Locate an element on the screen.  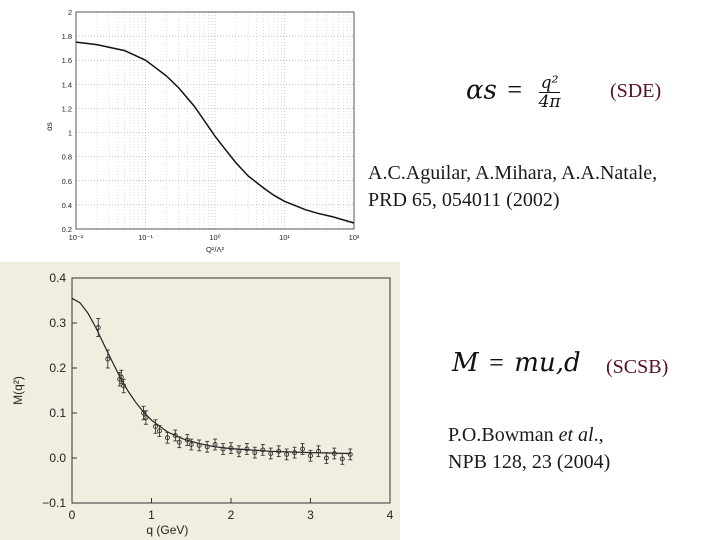
sde-reference-journal: PRD 65, 054011 (2002) is located at coordinates (464, 200).